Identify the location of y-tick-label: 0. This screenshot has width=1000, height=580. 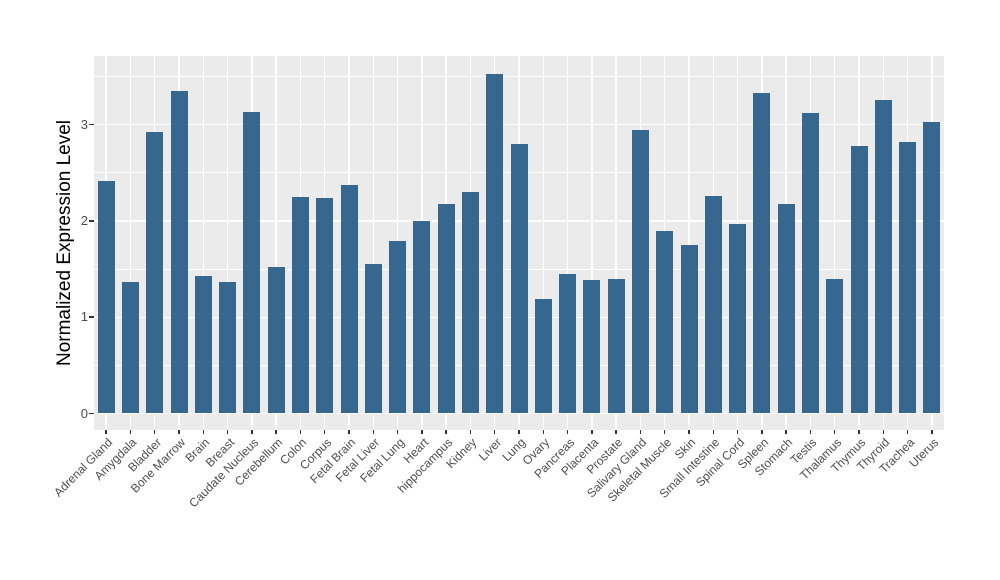
(84, 413).